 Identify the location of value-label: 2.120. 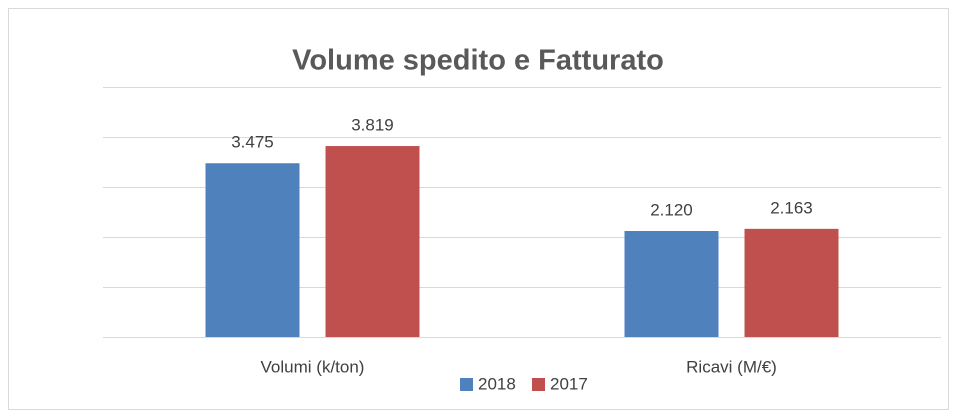
(671, 209).